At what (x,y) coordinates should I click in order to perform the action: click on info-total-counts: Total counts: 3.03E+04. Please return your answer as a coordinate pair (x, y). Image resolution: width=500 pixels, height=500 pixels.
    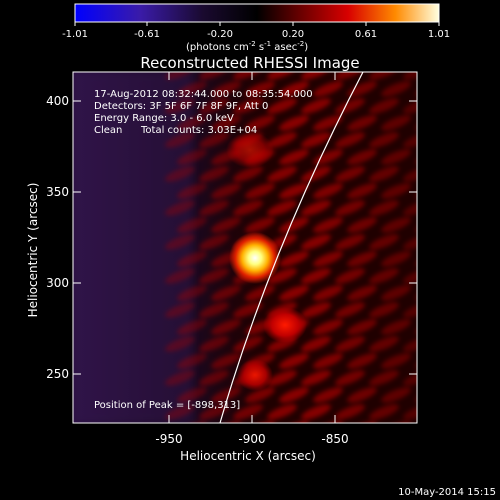
    Looking at the image, I should click on (198, 130).